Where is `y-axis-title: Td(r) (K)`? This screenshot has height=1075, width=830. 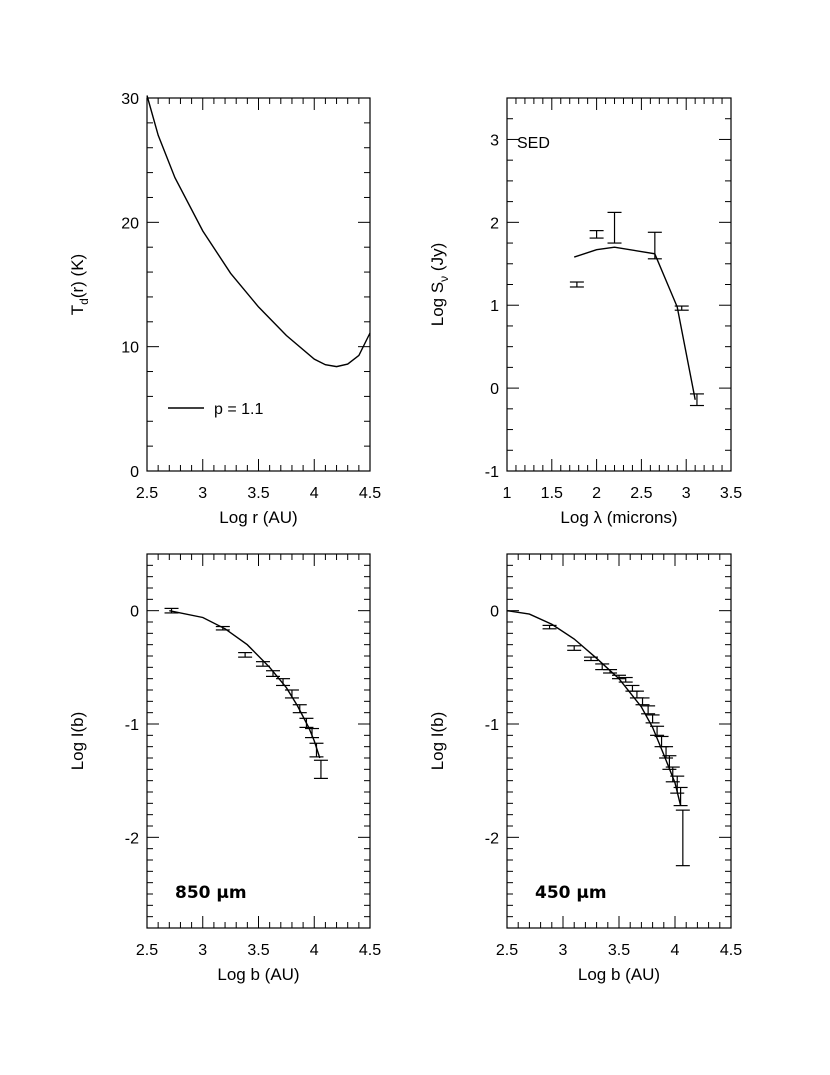 y-axis-title: Td(r) (K) is located at coordinates (79, 284).